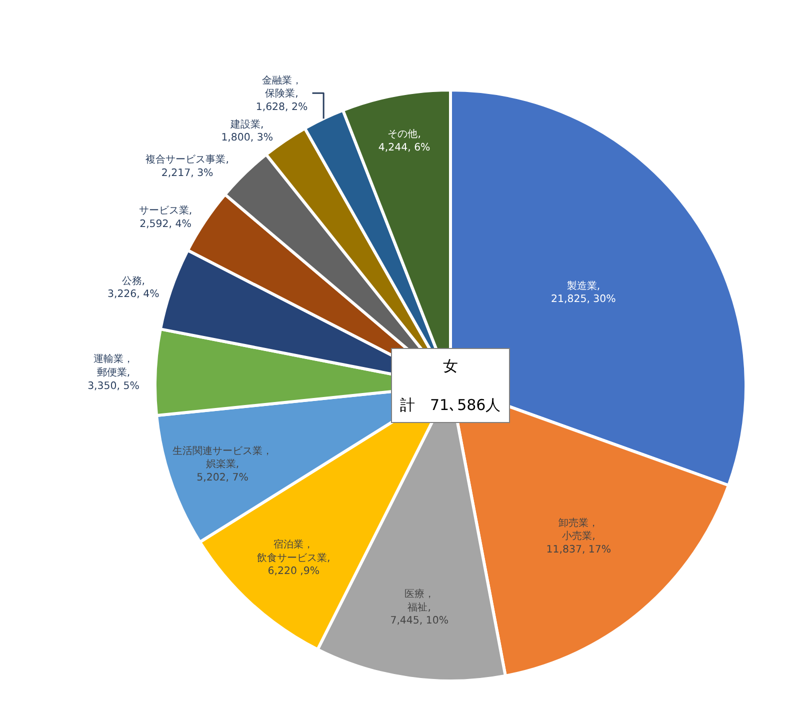  Describe the element at coordinates (114, 372) in the screenshot. I see `slice-label: 運輸業，郵便業, 3,350, 5%` at that location.